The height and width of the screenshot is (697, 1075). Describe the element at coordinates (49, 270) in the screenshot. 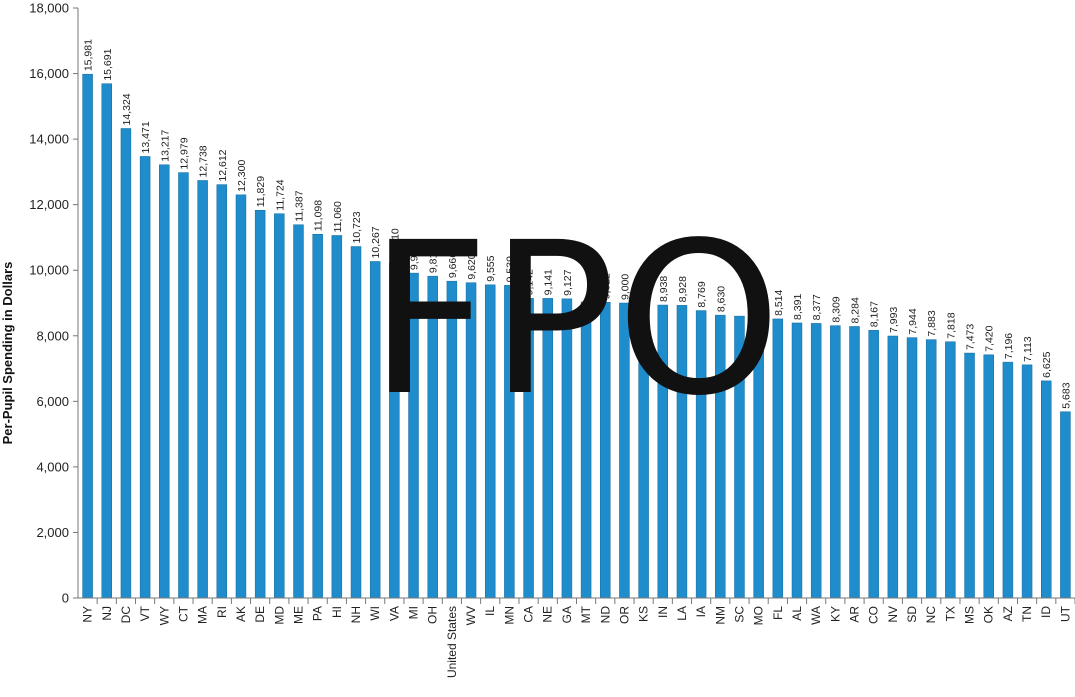

I see `y-tick-label: 10,000` at that location.